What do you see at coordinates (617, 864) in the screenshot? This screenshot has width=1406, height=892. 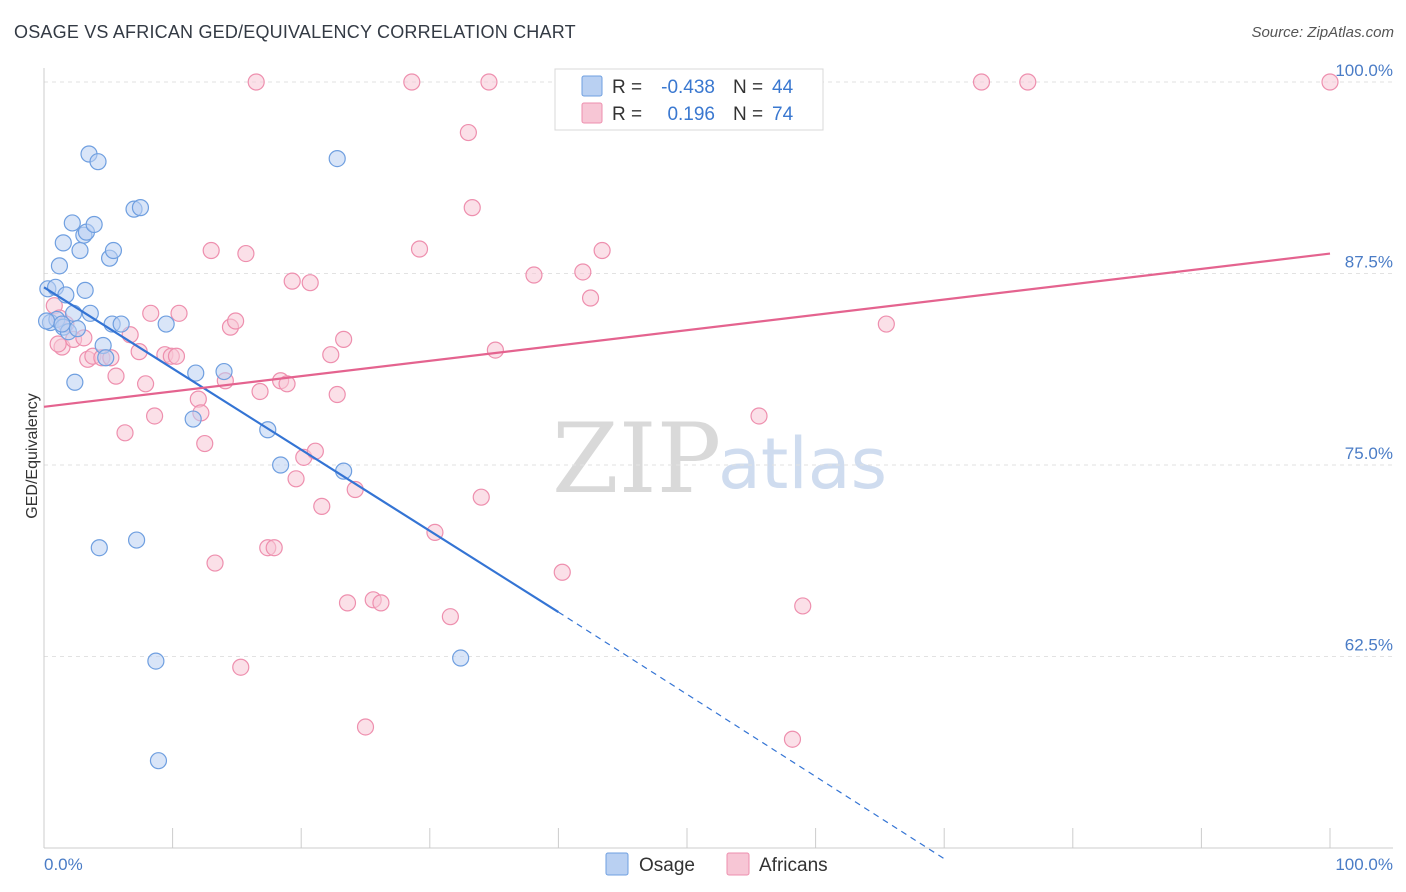 I see `legend-osage-swatch` at bounding box center [617, 864].